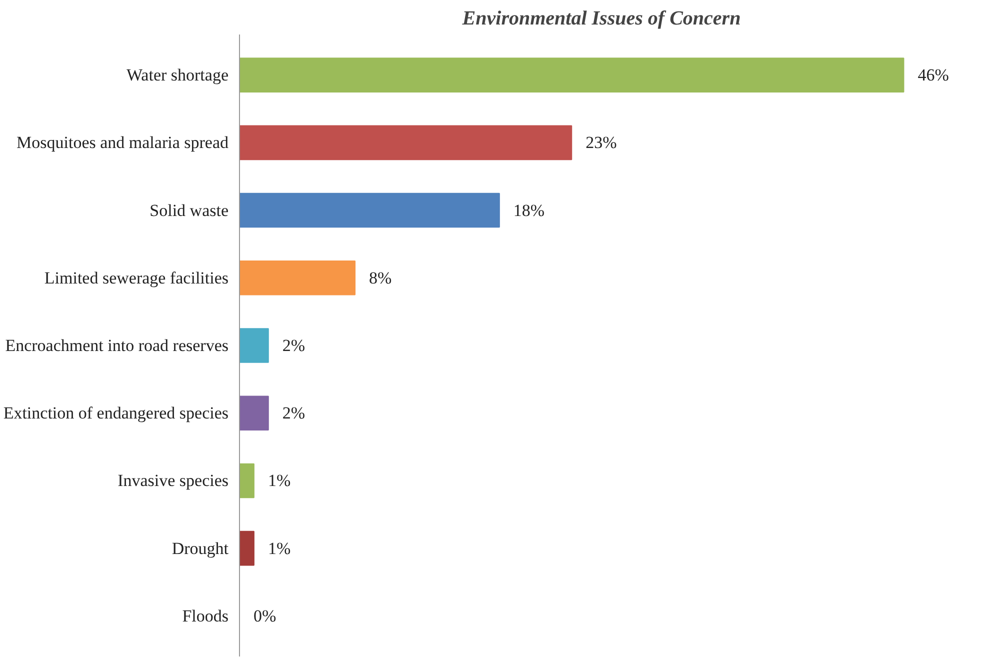 This screenshot has width=985, height=668. What do you see at coordinates (173, 480) in the screenshot?
I see `y-tick-label: Invasive species` at bounding box center [173, 480].